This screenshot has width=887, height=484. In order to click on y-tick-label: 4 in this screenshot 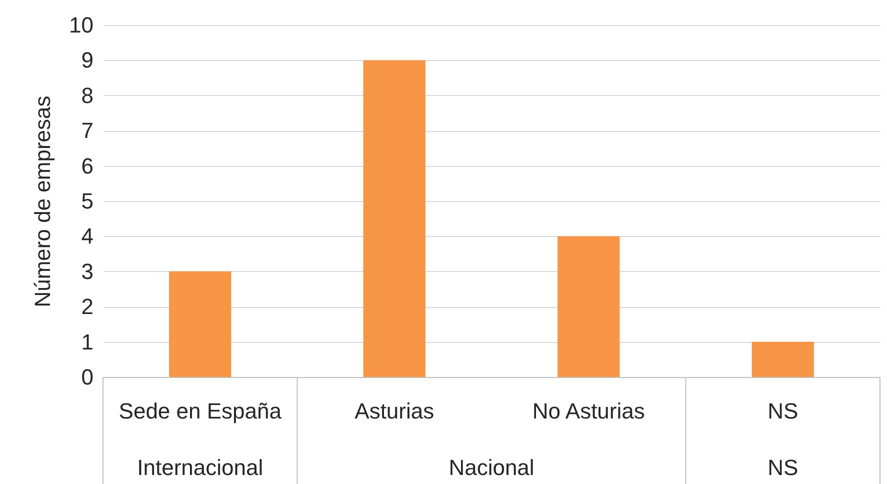, I will do `click(87, 236)`.